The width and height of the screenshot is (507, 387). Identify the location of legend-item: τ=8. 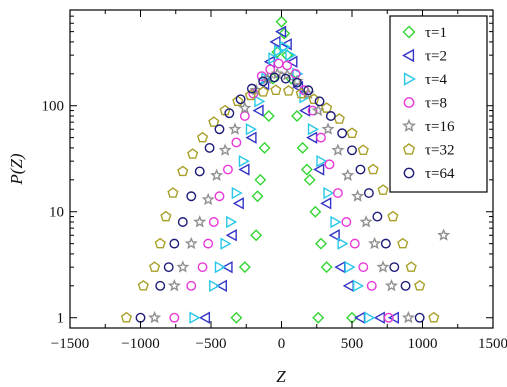
(425, 104).